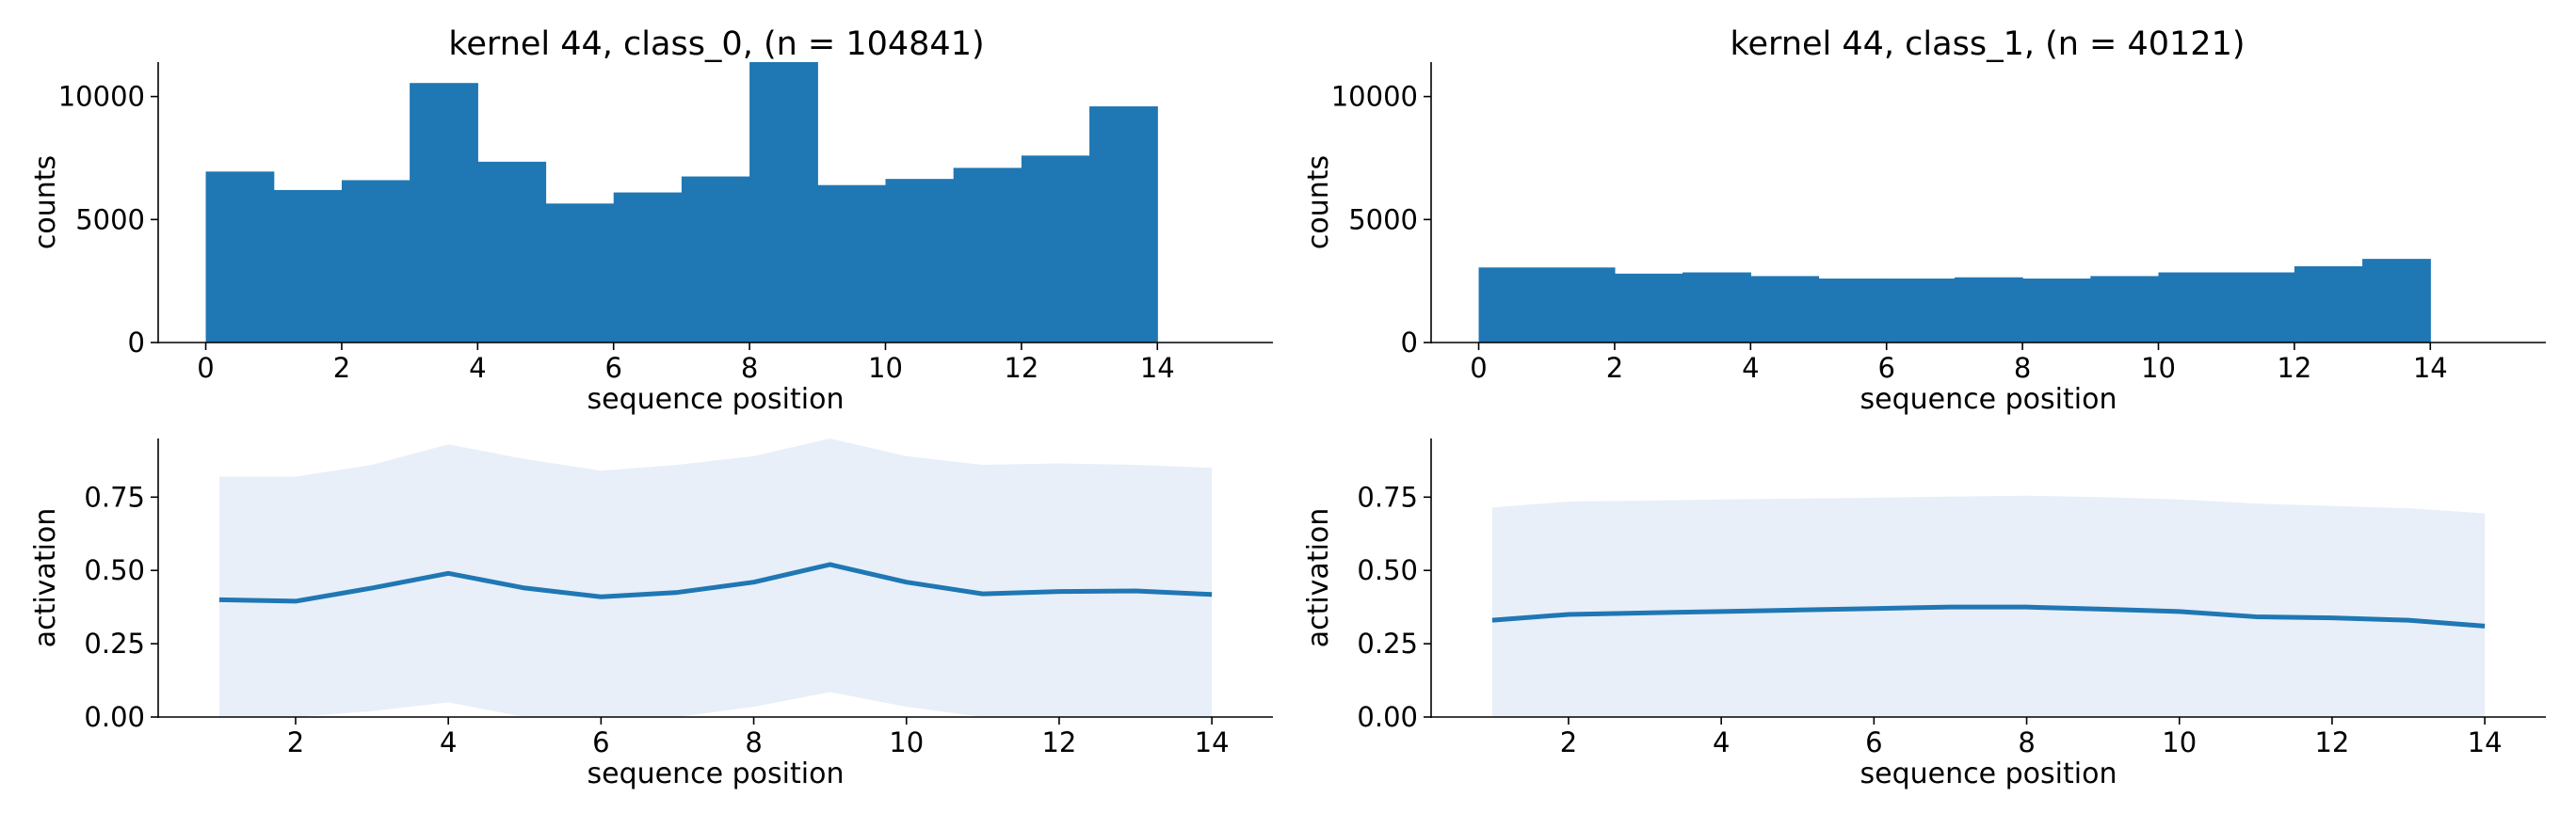  Describe the element at coordinates (716, 44) in the screenshot. I see `chart-title: kernel 44, class_0, (n = 104841)` at that location.